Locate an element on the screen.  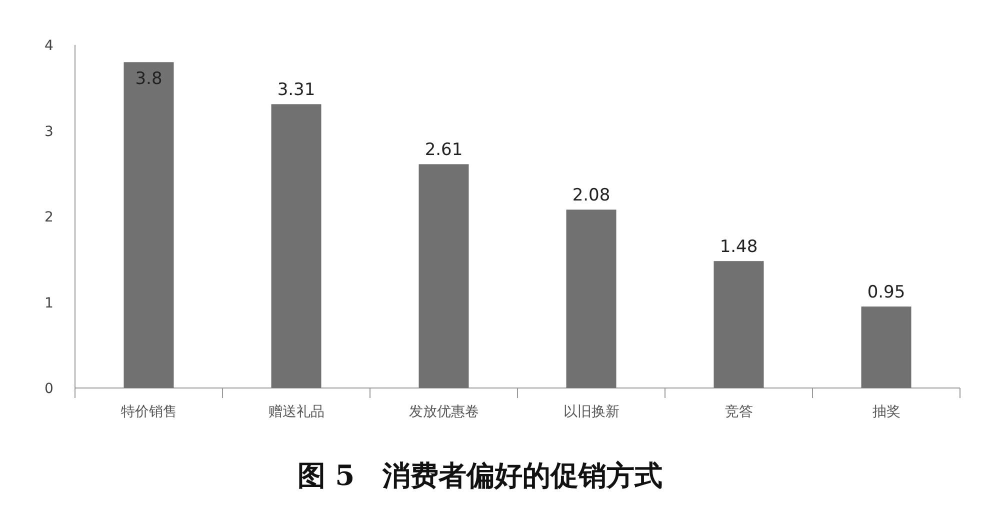
data-label: 2.08 is located at coordinates (591, 196).